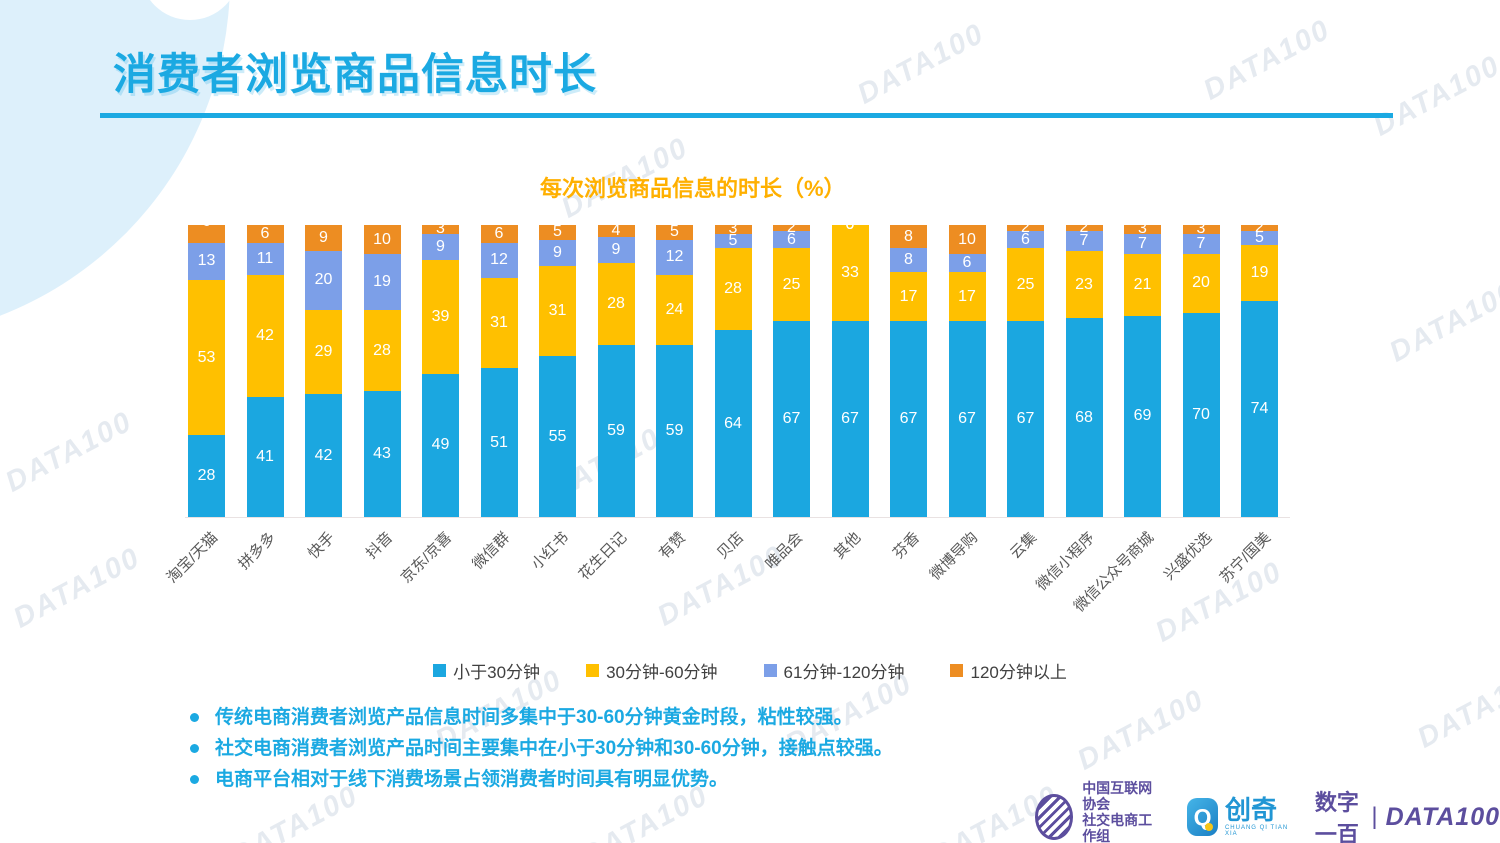 Image resolution: width=1500 pixels, height=843 pixels. Describe the element at coordinates (1407, 814) in the screenshot. I see `data100-logo: 数字一百 | DATA100` at that location.